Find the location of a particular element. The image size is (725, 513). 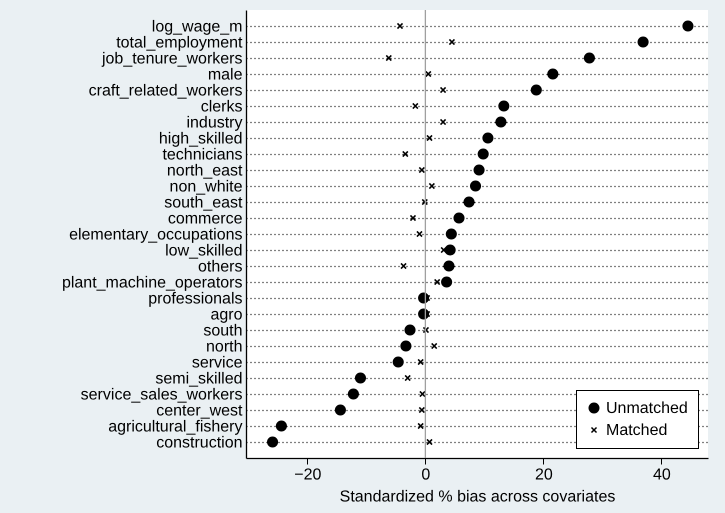

y-tick-label: log_wage_m is located at coordinates (197, 27).